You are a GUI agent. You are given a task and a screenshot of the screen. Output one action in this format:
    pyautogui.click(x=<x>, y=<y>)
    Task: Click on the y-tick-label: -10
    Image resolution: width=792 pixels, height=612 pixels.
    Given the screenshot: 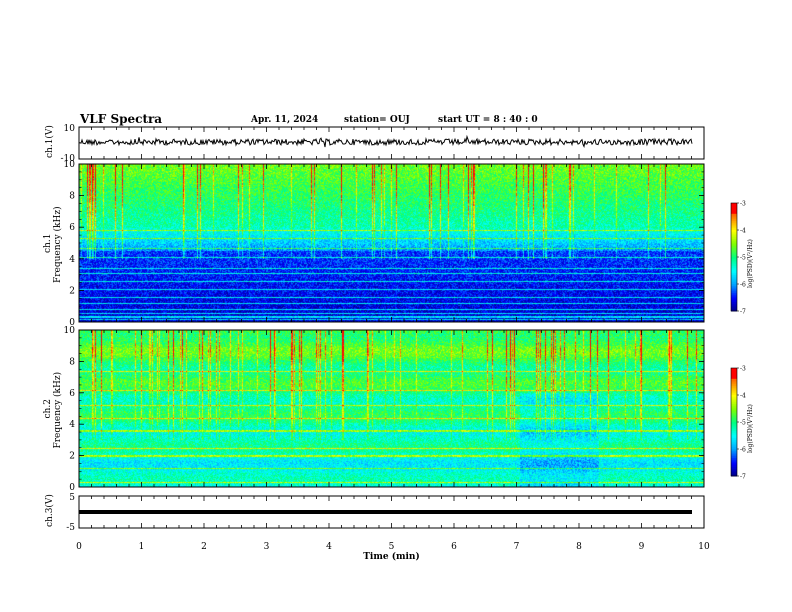 What is the action you would take?
    pyautogui.click(x=68, y=159)
    